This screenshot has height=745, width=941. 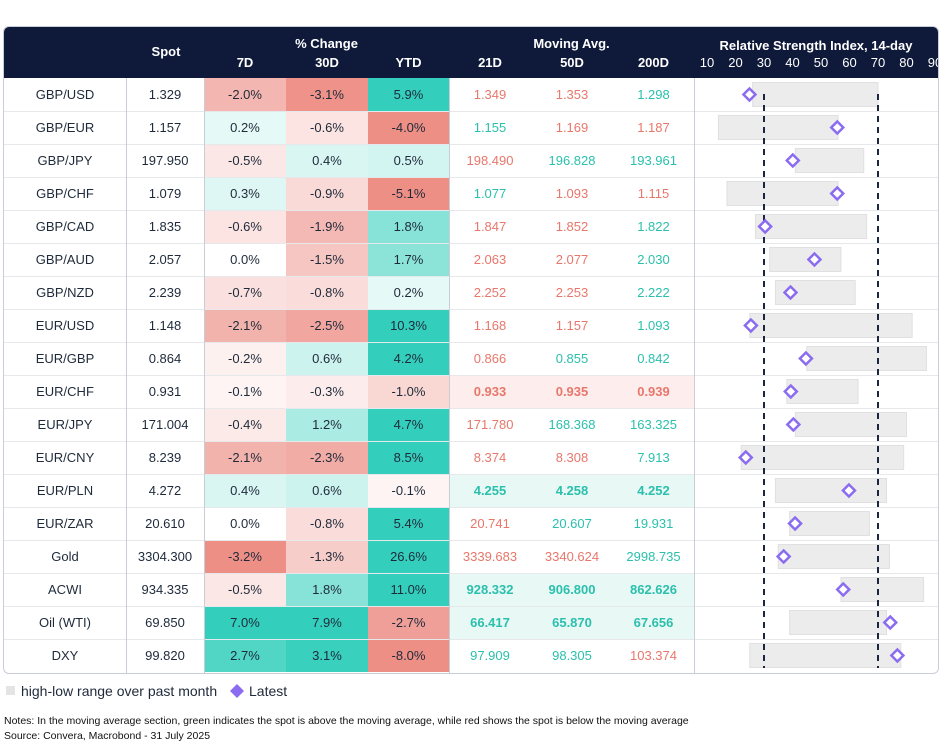 What do you see at coordinates (408, 259) in the screenshot?
I see `cell-ytd: 1.7%` at bounding box center [408, 259].